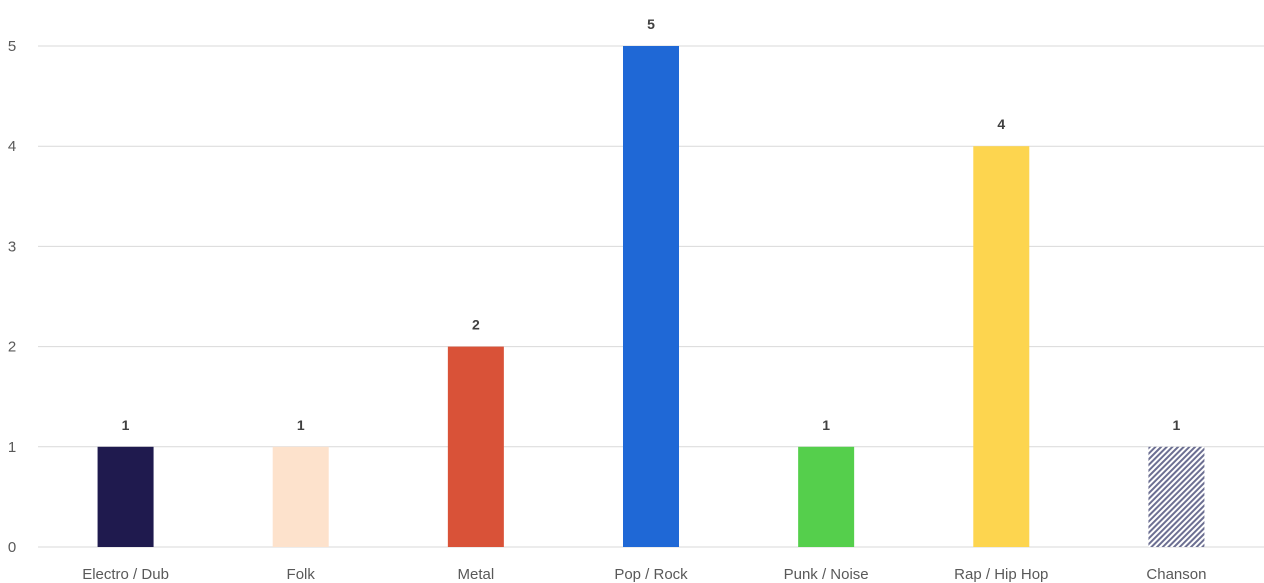  I want to click on x-category-label: Folk, so click(301, 574).